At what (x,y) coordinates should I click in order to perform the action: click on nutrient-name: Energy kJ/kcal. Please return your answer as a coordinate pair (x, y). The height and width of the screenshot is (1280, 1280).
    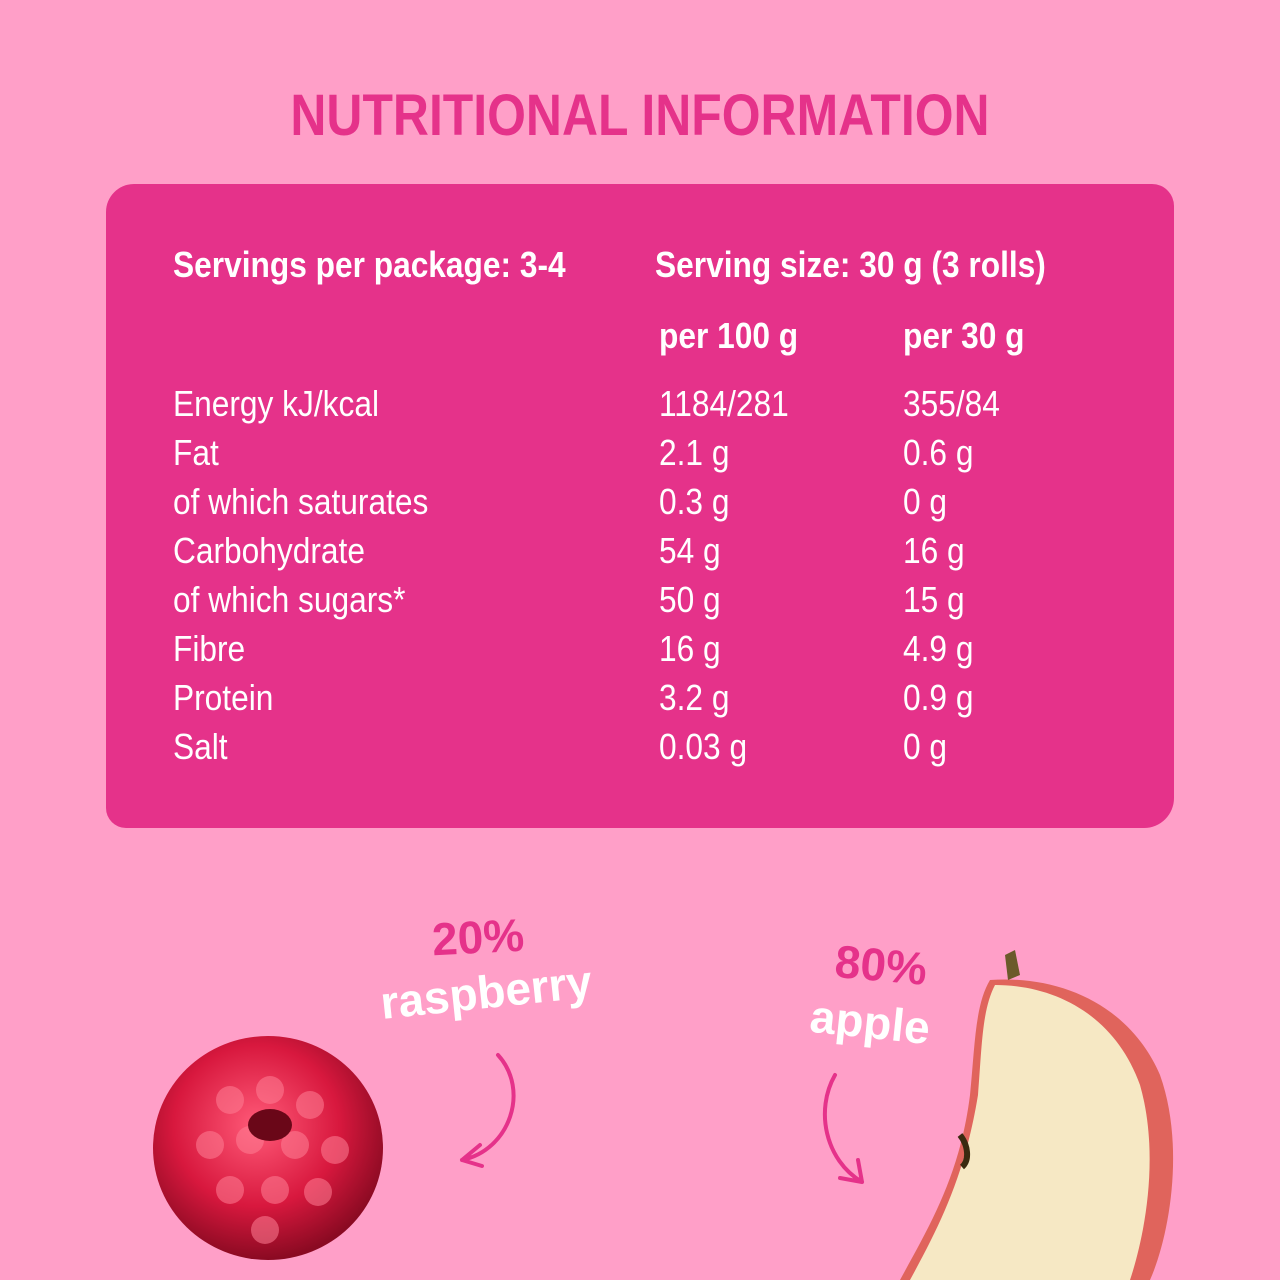
    Looking at the image, I should click on (276, 403).